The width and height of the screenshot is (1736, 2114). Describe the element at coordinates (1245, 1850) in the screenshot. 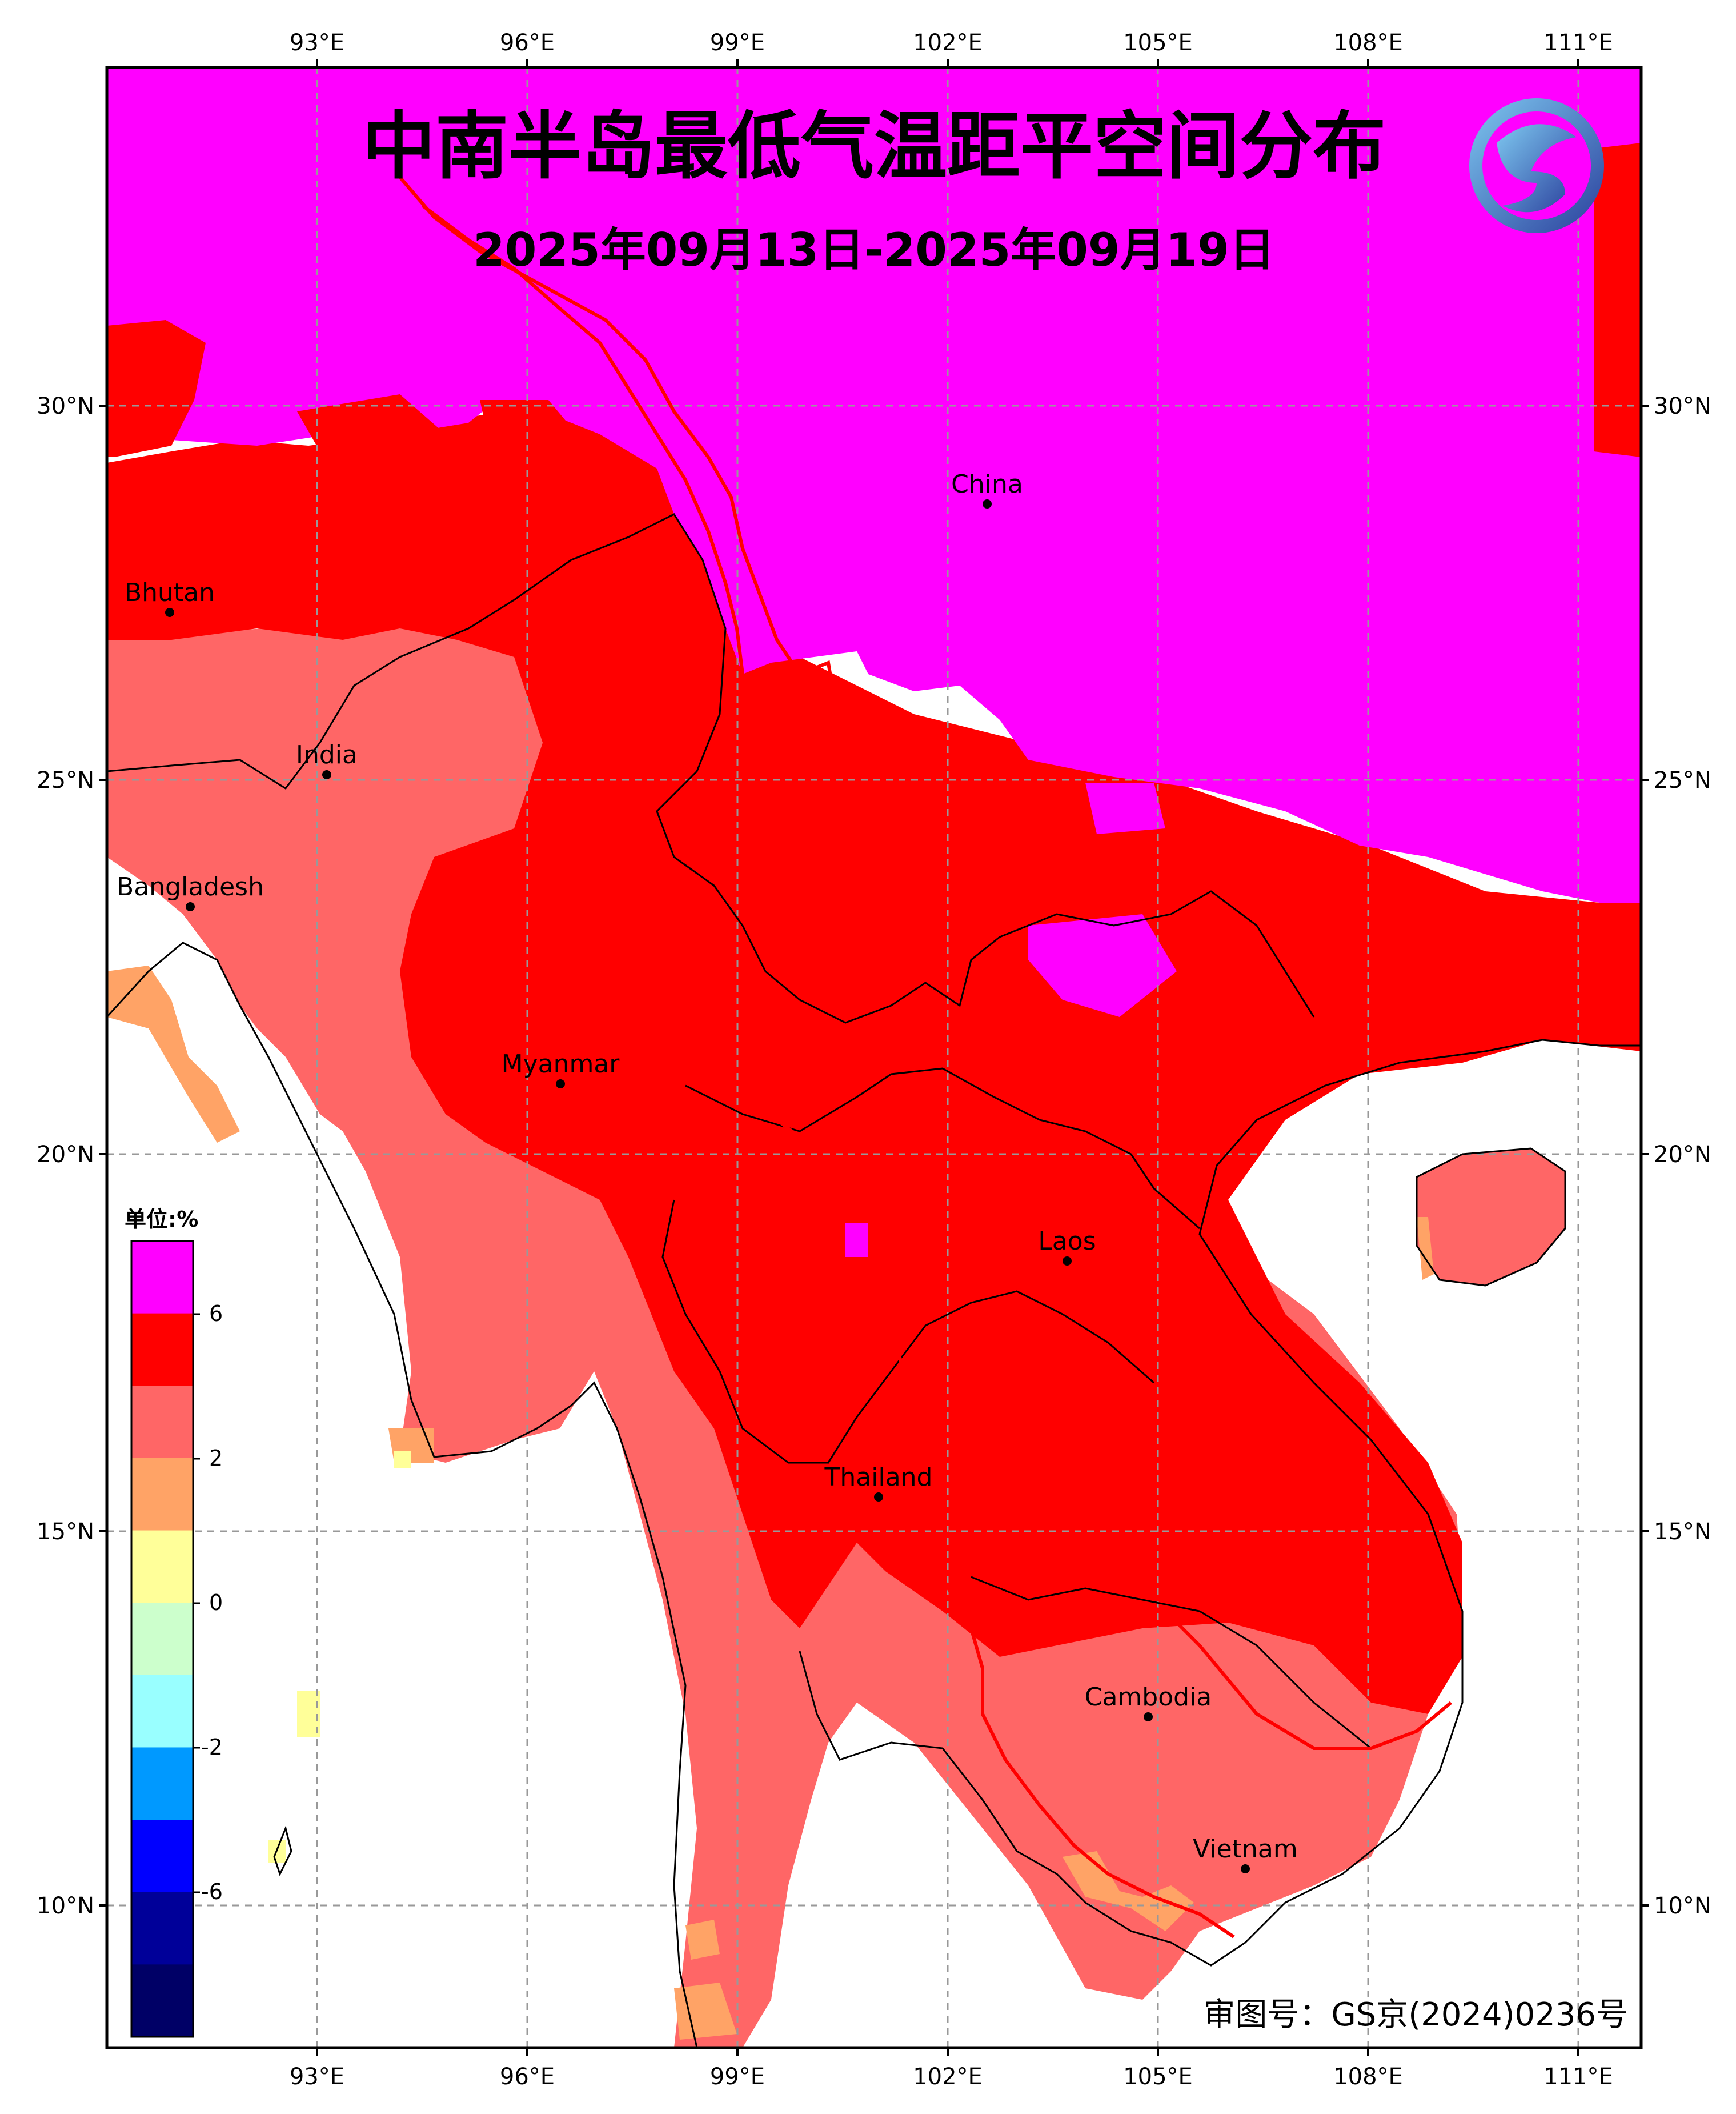

I see `country-label-vietnam: Vietnam` at that location.